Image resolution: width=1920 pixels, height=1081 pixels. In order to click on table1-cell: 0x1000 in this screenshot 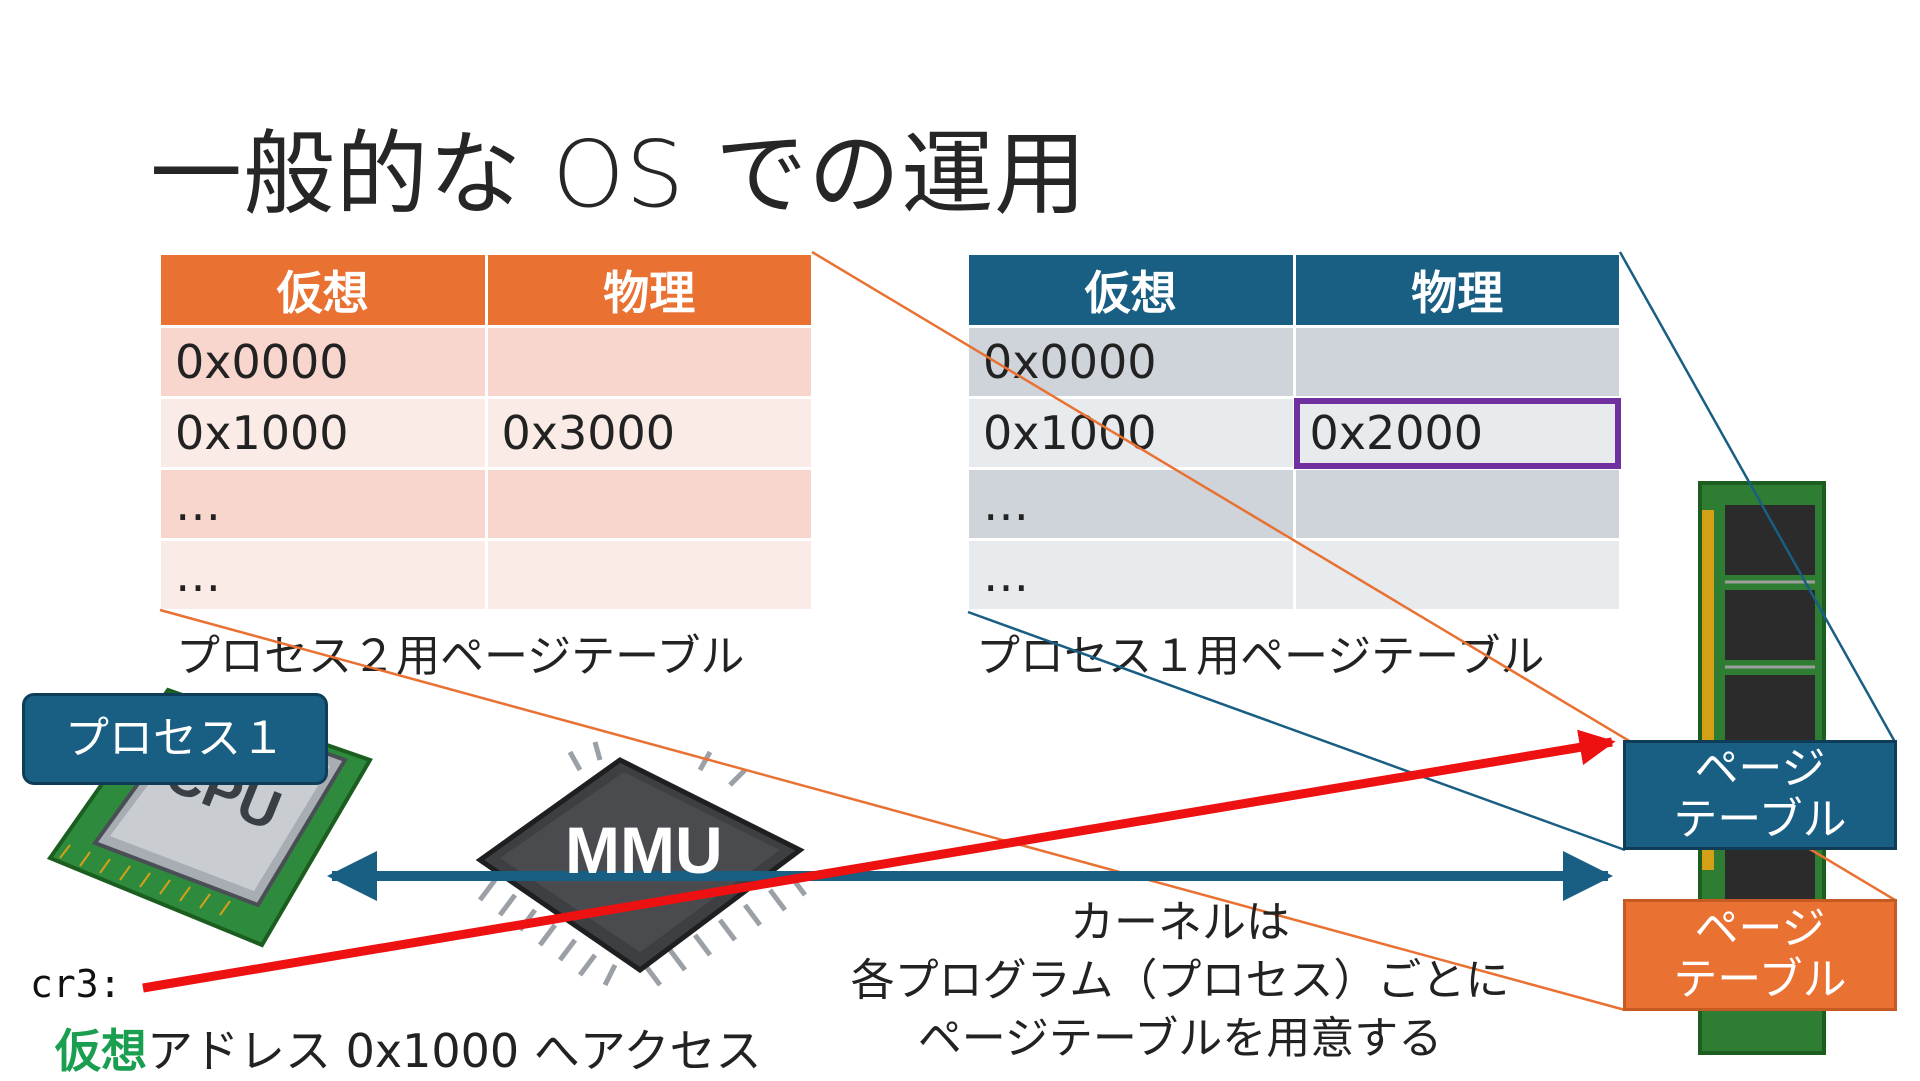, I will do `click(1131, 433)`.